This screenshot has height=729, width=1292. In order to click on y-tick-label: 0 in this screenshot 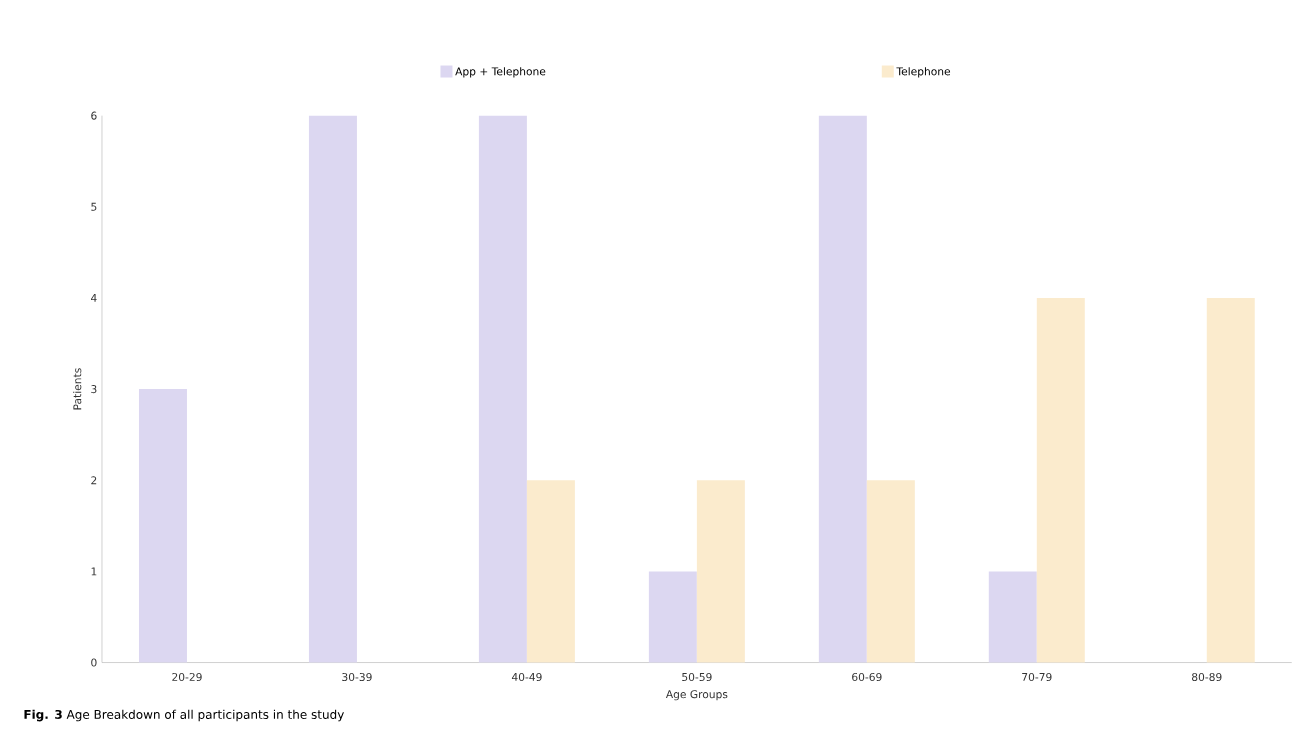, I will do `click(94, 662)`.